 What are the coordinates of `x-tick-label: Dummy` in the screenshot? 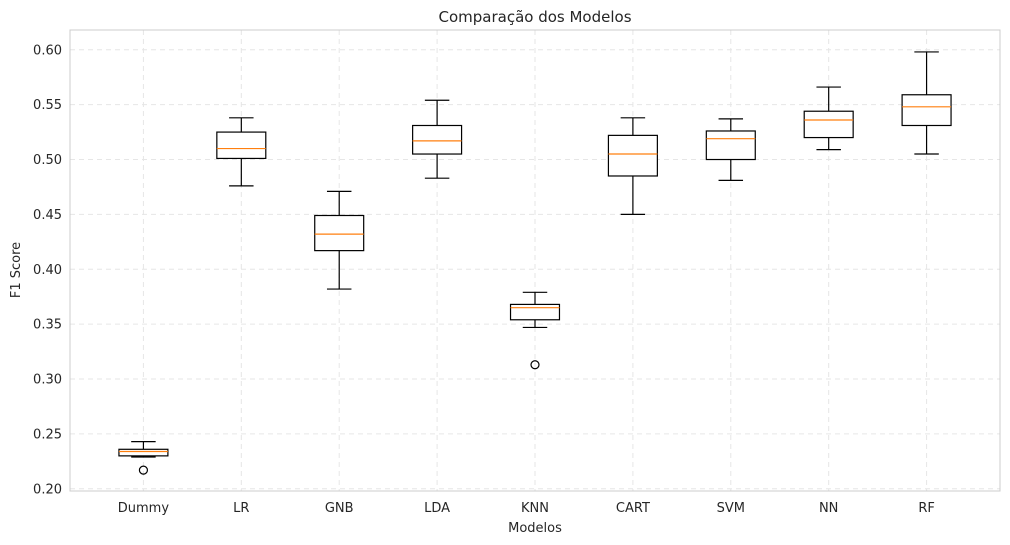 It's located at (144, 508).